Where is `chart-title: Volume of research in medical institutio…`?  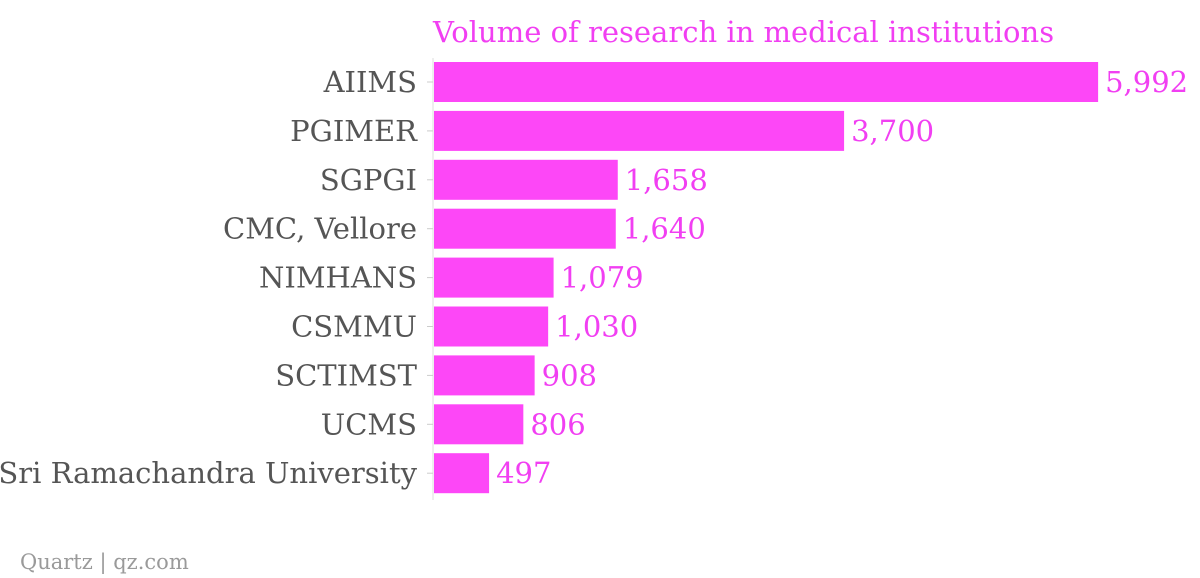
chart-title: Volume of research in medical institutio… is located at coordinates (743, 32).